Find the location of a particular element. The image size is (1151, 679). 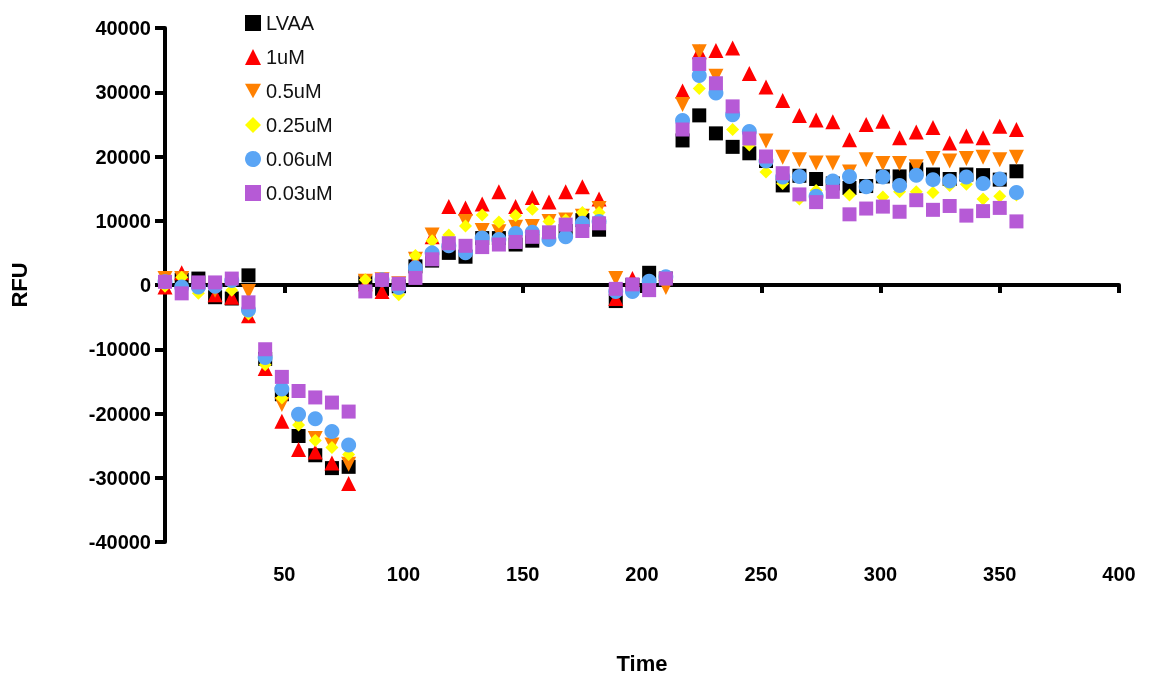

y-tick-label: -20000 is located at coordinates (119, 413).